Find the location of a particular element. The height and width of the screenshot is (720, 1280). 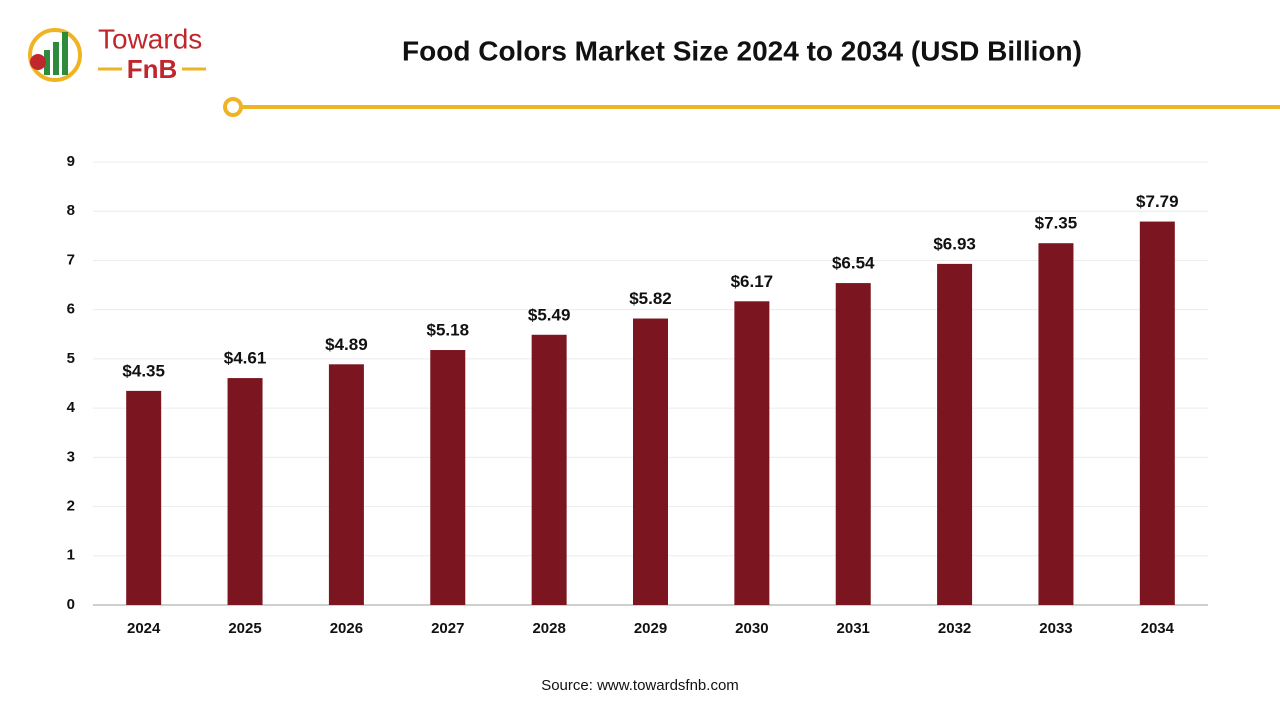

logo-dot is located at coordinates (38, 62).